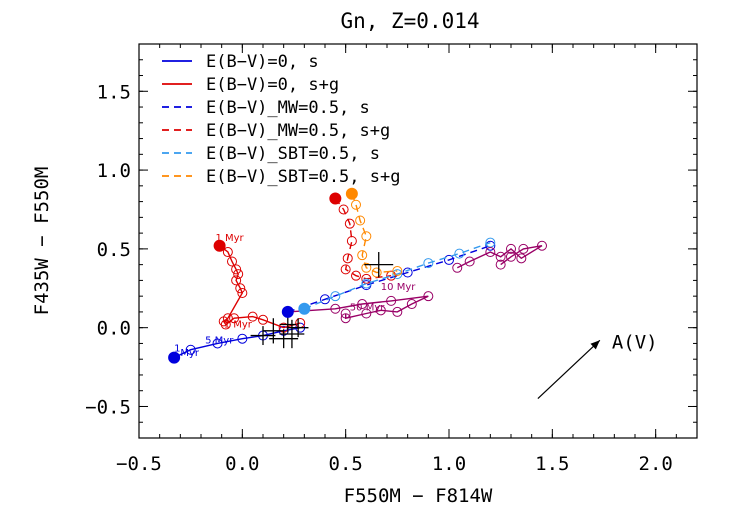 The height and width of the screenshot is (528, 739). I want to click on x-tick-label: 0.5, so click(346, 464).